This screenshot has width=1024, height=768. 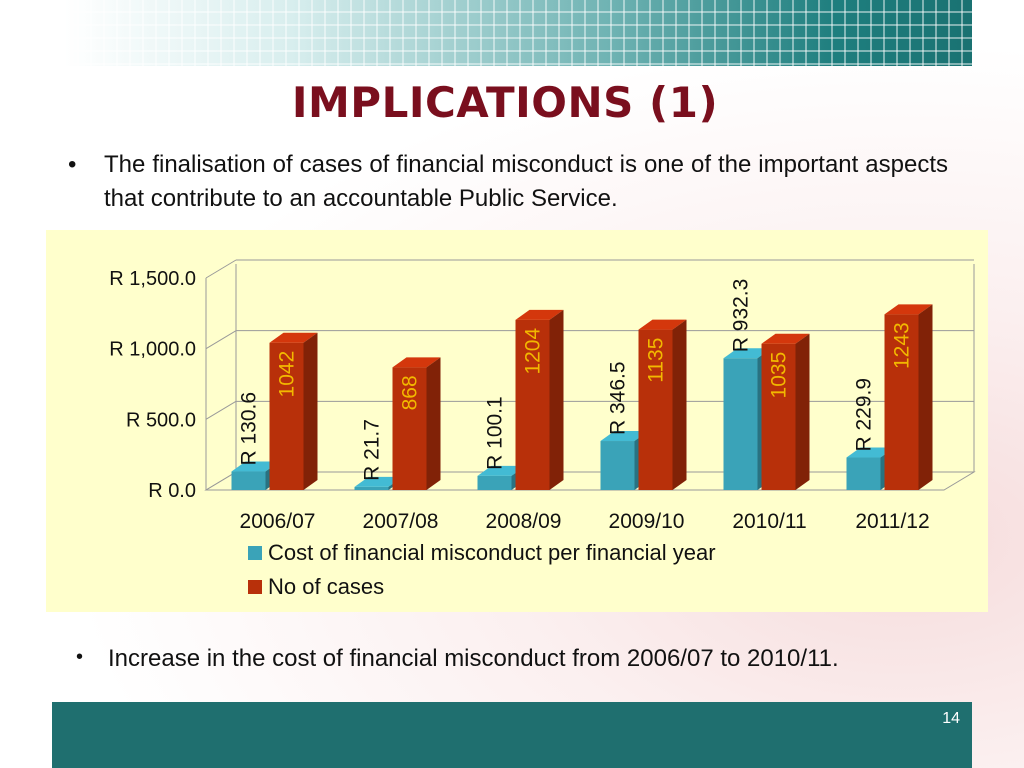 I want to click on x-tick-label: 2007/08, so click(x=401, y=521).